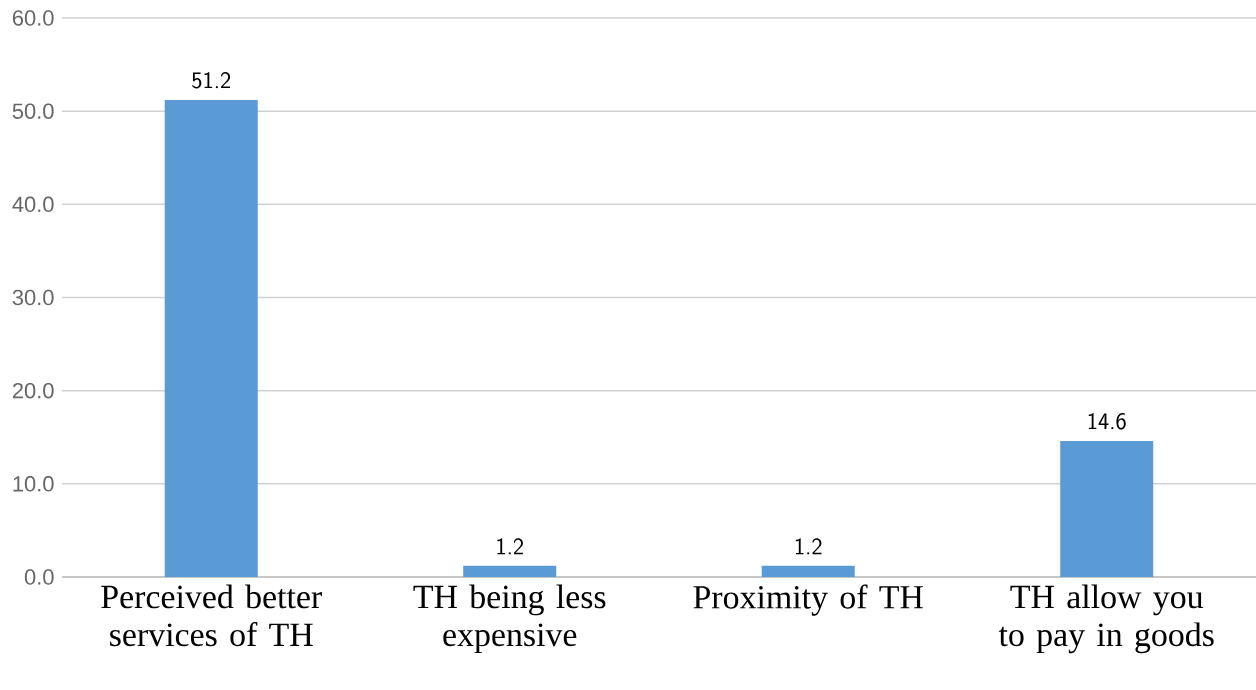  Describe the element at coordinates (211, 80) in the screenshot. I see `data-label: 51.2` at that location.